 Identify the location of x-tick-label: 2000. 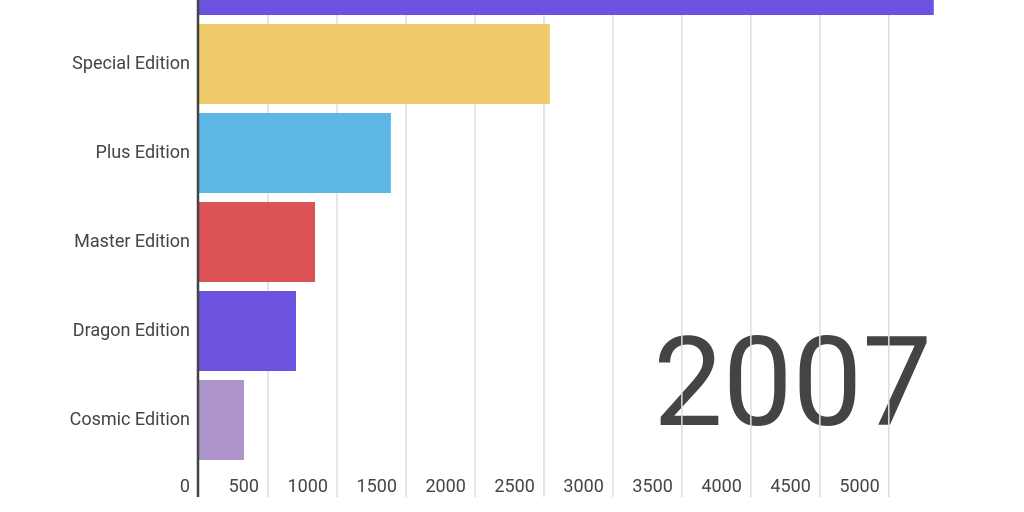
(445, 486).